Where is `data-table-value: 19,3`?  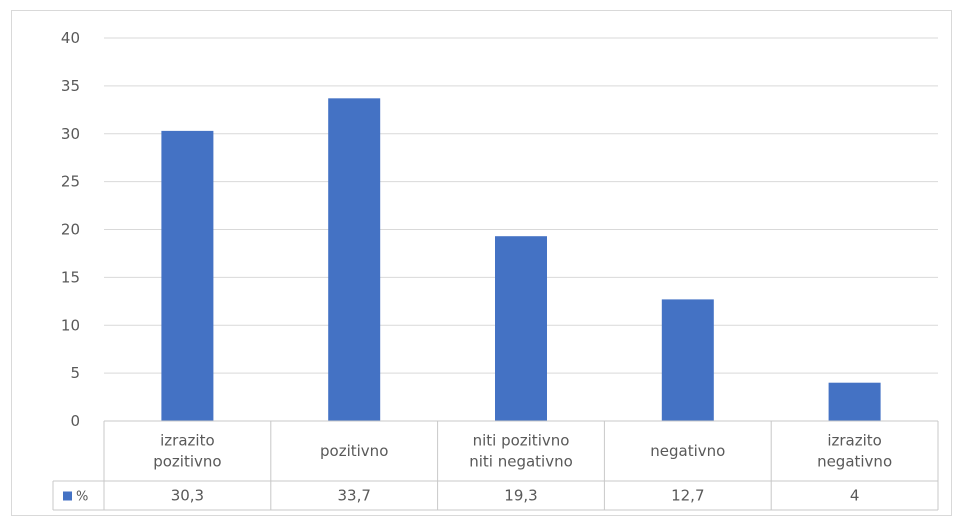 data-table-value: 19,3 is located at coordinates (520, 496).